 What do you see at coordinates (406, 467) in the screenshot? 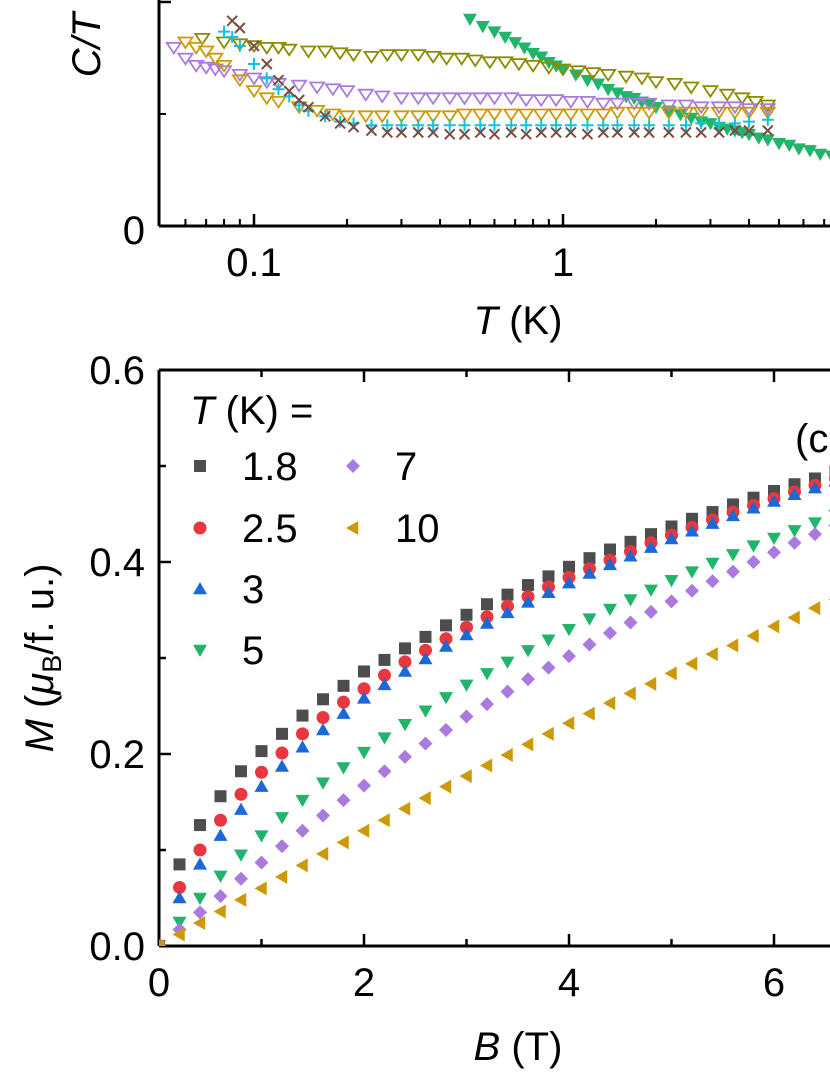
I see `legend-label: 7` at bounding box center [406, 467].